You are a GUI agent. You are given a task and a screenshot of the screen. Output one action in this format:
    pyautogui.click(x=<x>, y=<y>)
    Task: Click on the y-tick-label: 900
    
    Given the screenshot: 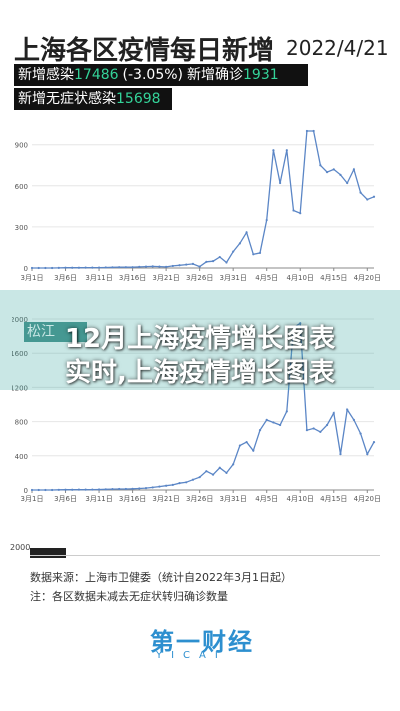 What is the action you would take?
    pyautogui.click(x=21, y=146)
    